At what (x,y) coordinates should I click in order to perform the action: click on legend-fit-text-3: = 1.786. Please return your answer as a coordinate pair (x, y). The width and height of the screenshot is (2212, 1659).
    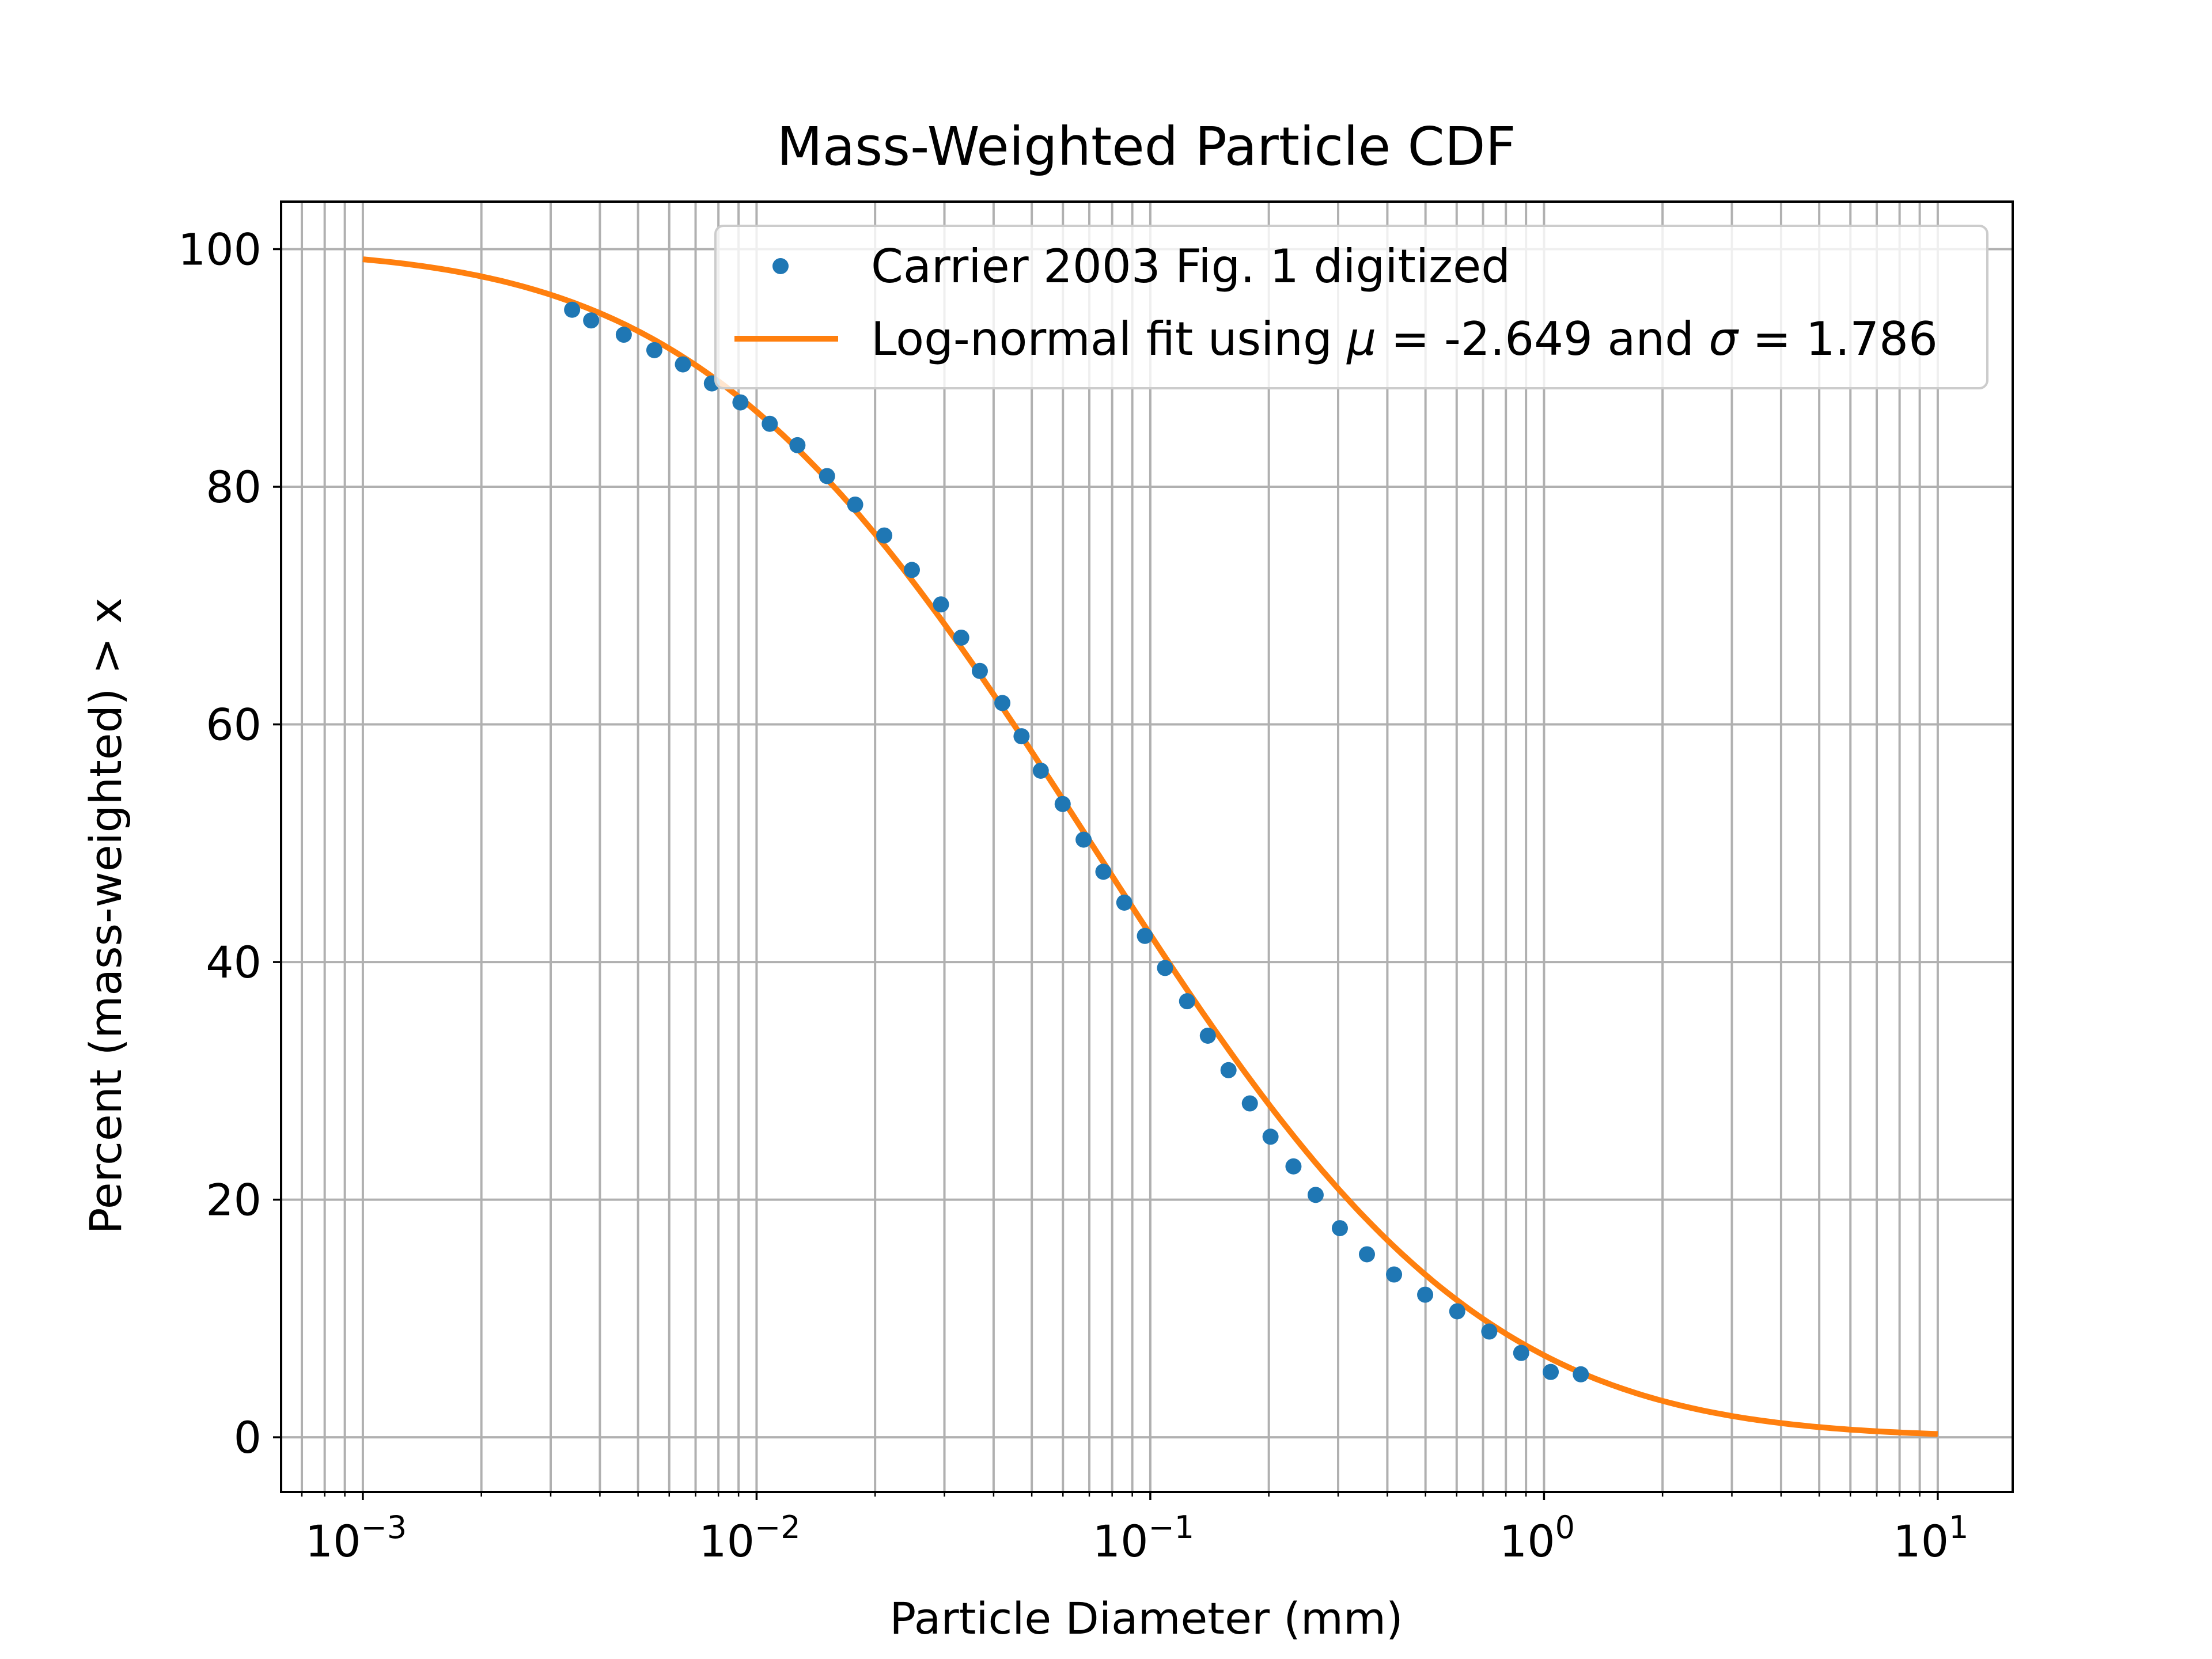
    Looking at the image, I should click on (1838, 339).